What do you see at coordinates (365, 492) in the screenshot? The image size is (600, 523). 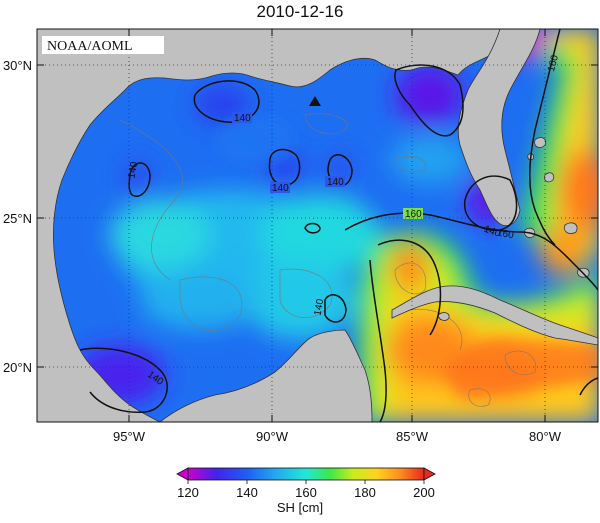 I see `colorbar-tick-180: 180` at bounding box center [365, 492].